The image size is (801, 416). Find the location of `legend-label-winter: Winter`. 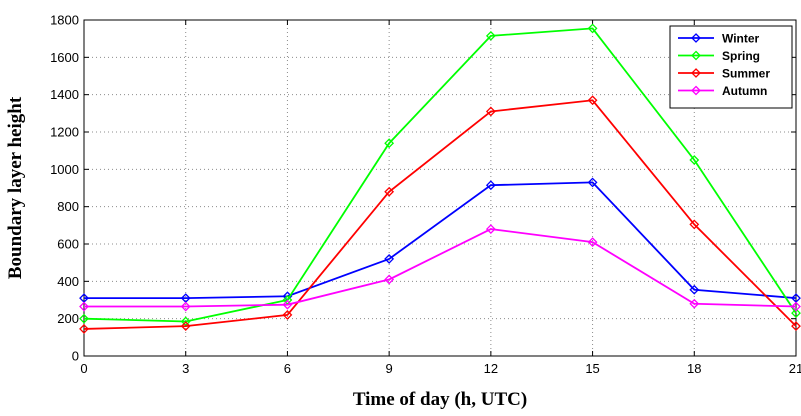

legend-label-winter: Winter is located at coordinates (741, 39).